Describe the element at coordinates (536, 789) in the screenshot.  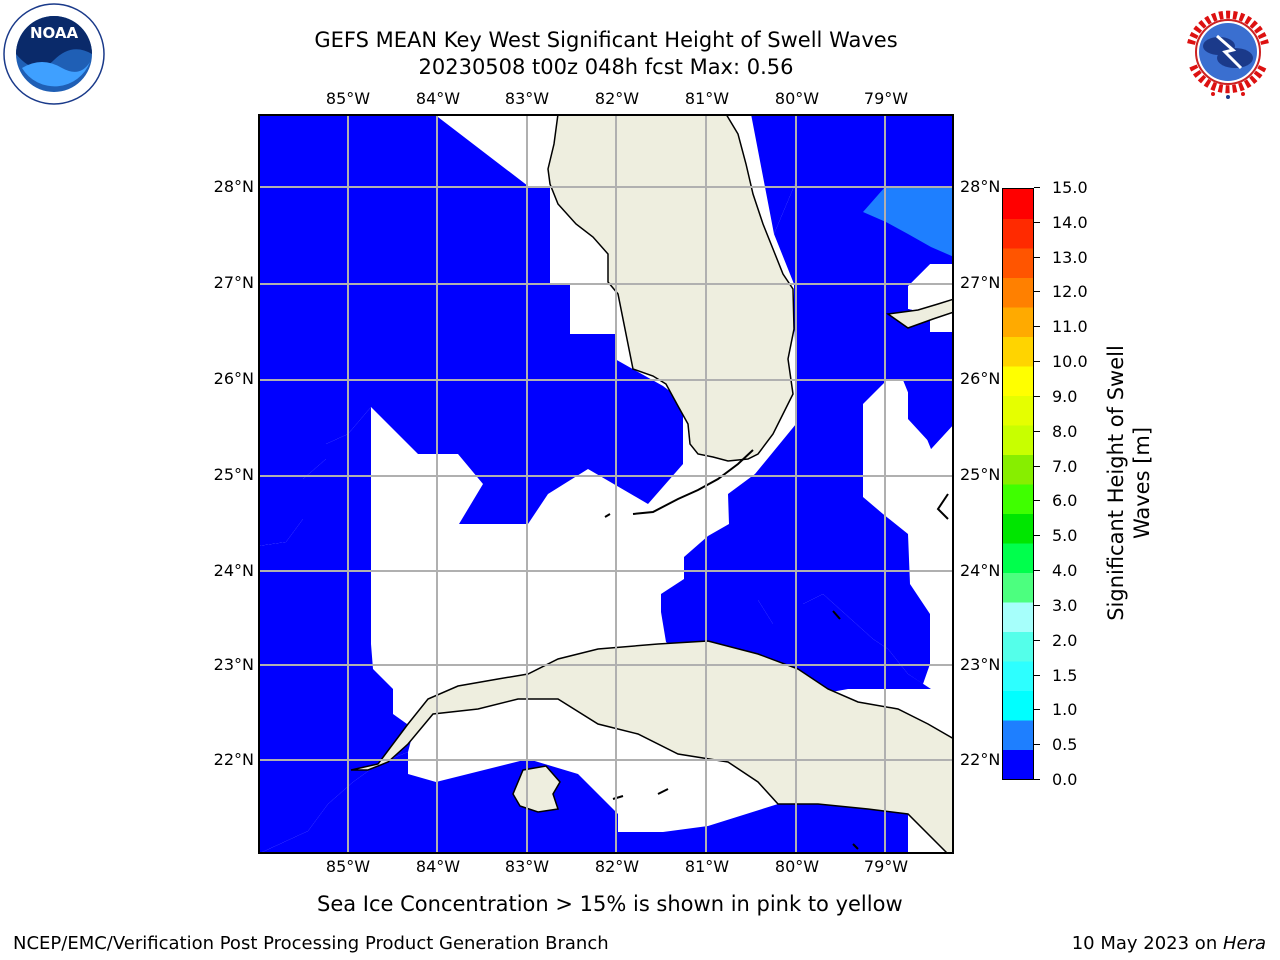
I see `isle-of-youth` at that location.